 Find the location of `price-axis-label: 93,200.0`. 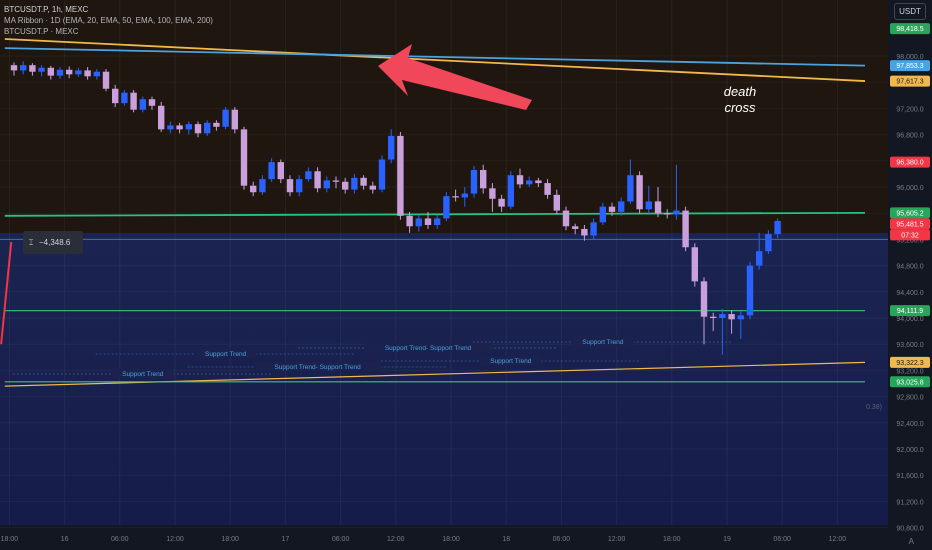

price-axis-label: 93,200.0 is located at coordinates (909, 371).